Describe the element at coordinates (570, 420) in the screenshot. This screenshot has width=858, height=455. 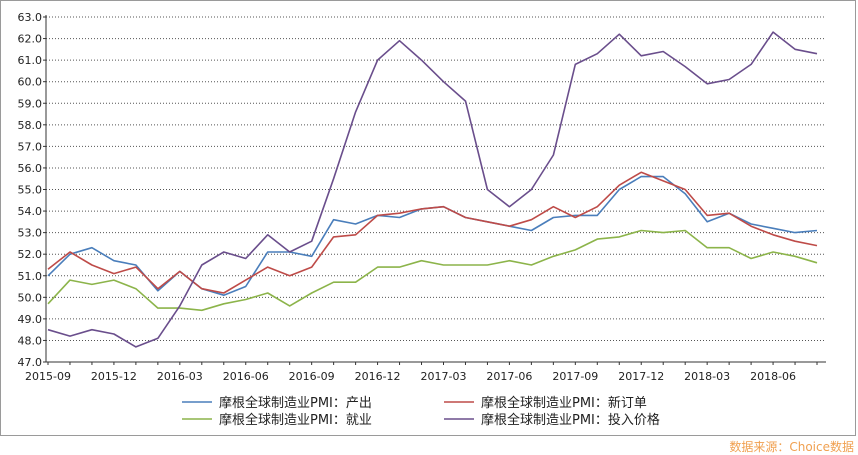
I see `legend-label: 摩根全球制造业PMI：投入价格` at that location.